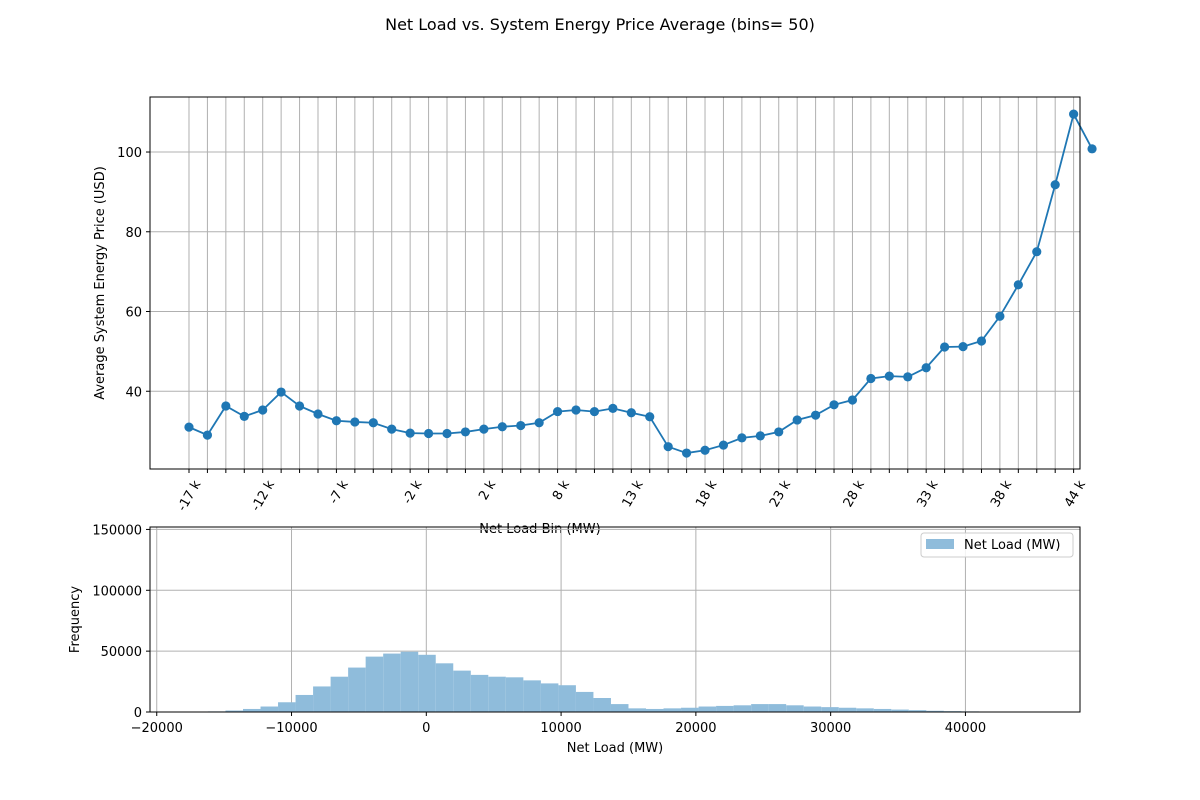  What do you see at coordinates (264, 496) in the screenshot?
I see `top-x-tick-label: -12 k` at bounding box center [264, 496].